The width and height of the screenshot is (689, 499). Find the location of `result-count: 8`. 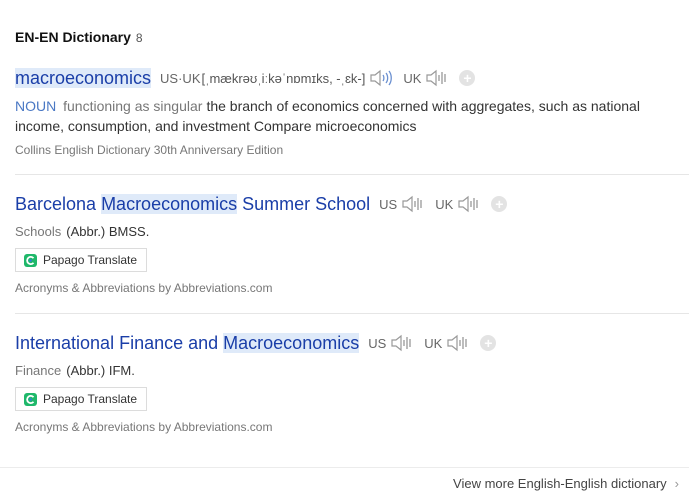

result-count: 8 is located at coordinates (139, 38).